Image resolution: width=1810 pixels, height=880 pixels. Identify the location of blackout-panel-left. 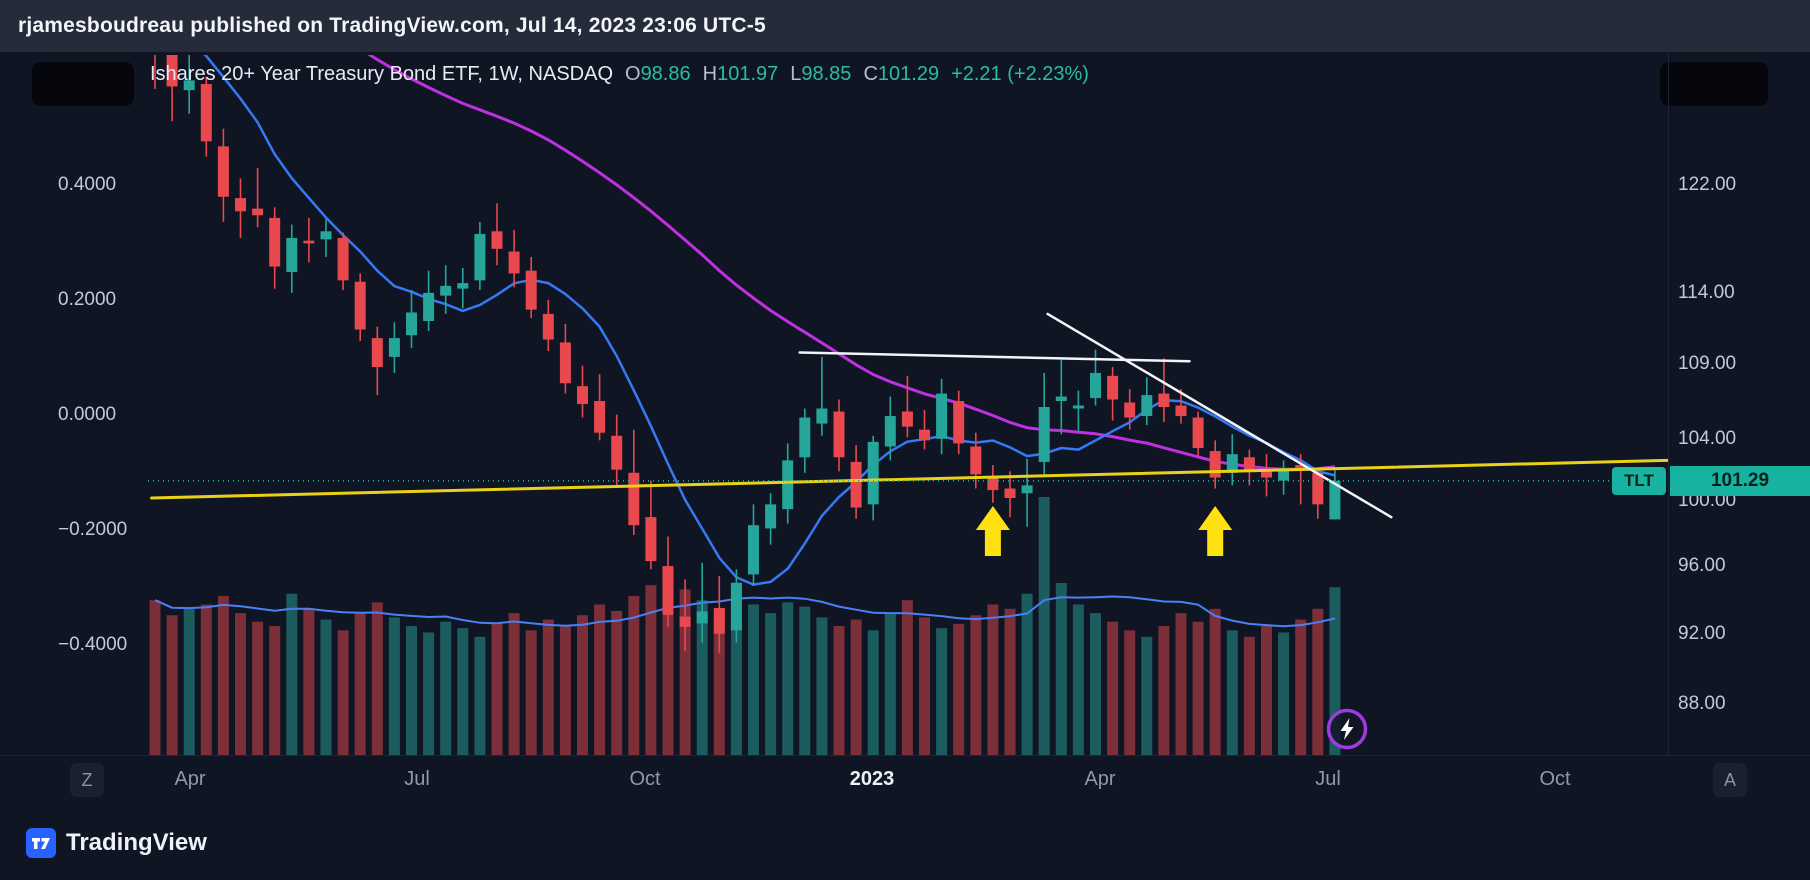
(83, 84).